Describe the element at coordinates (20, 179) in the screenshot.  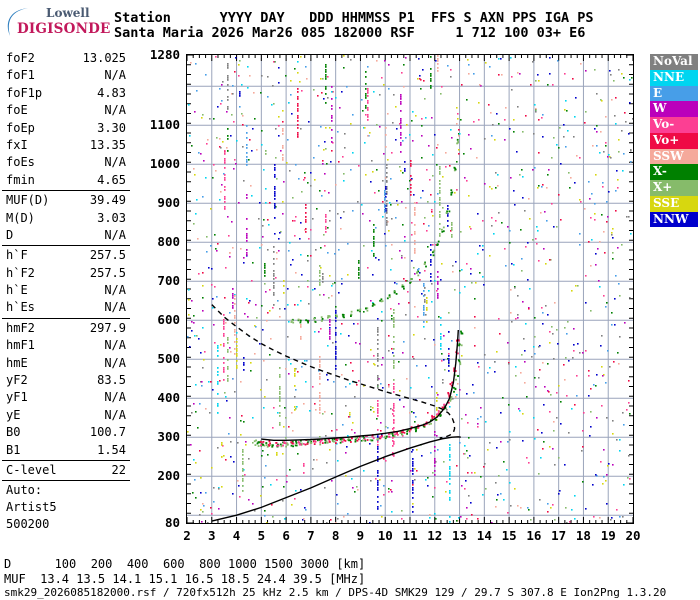
I see `param-key: fmin` at that location.